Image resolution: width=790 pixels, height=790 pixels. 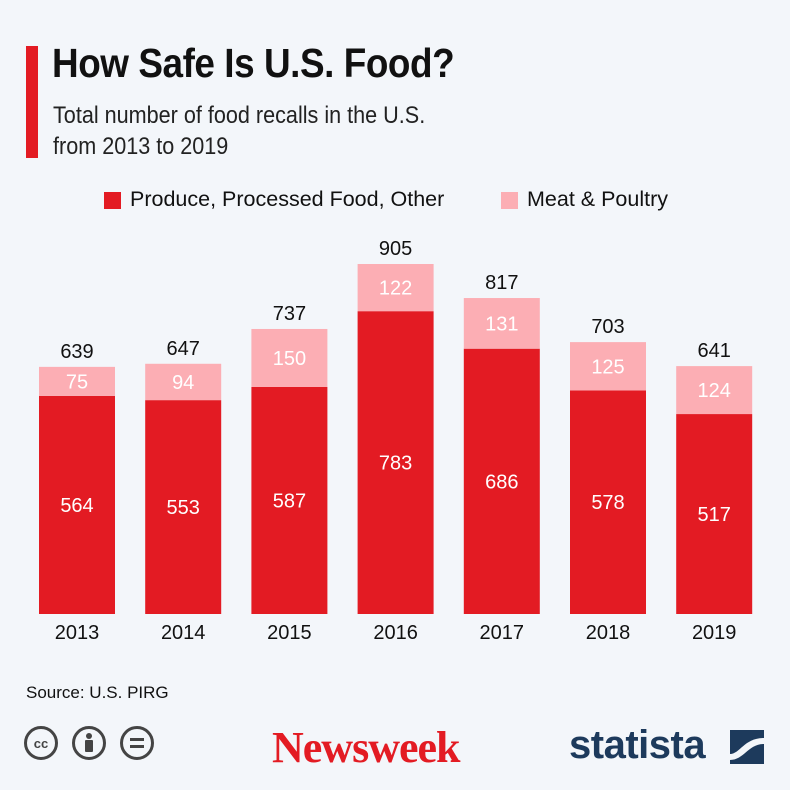 What do you see at coordinates (607, 327) in the screenshot?
I see `total-label-2018: 703` at bounding box center [607, 327].